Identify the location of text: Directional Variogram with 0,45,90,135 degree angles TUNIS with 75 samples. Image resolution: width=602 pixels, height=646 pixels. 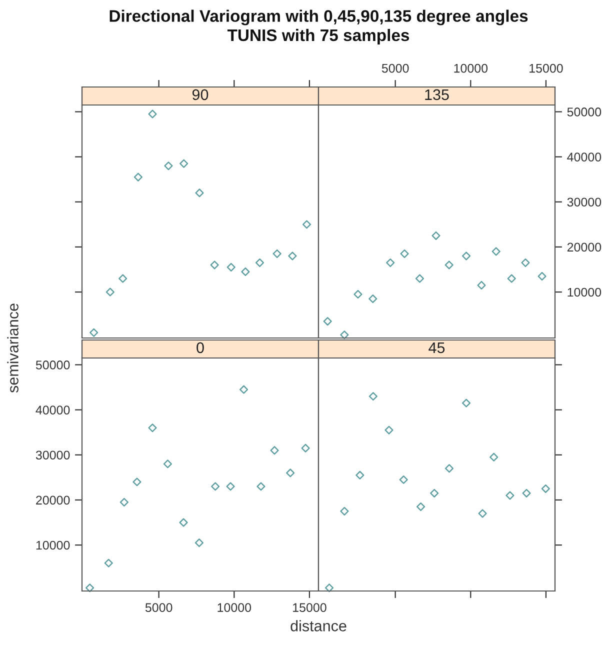
(319, 27).